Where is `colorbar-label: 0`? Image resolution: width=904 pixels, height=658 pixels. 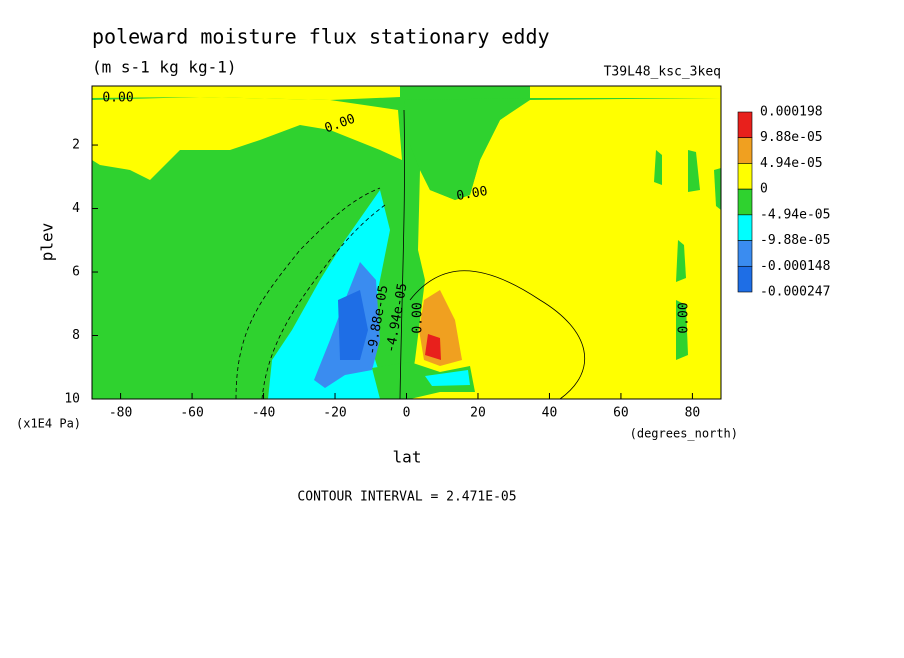 colorbar-label: 0 is located at coordinates (764, 189).